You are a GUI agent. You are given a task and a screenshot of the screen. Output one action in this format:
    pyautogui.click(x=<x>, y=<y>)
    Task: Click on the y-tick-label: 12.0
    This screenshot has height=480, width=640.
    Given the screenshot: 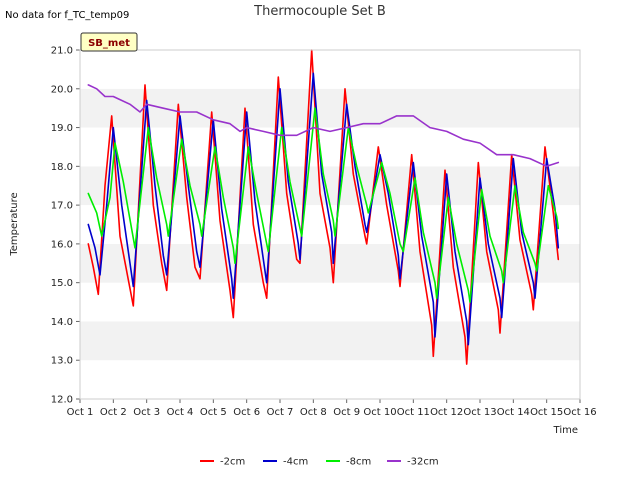 What is the action you would take?
    pyautogui.click(x=62, y=400)
    